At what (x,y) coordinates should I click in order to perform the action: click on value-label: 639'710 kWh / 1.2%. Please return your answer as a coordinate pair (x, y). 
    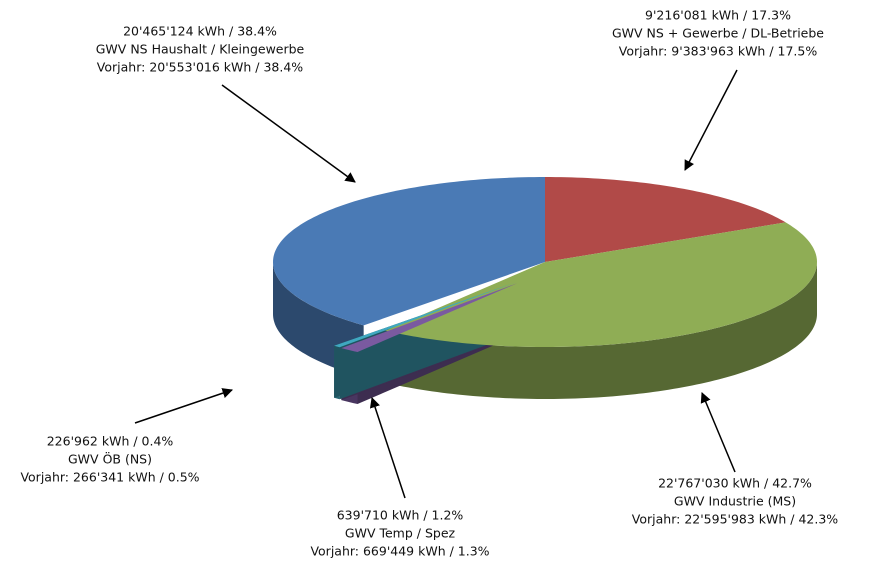
    Looking at the image, I should click on (400, 515).